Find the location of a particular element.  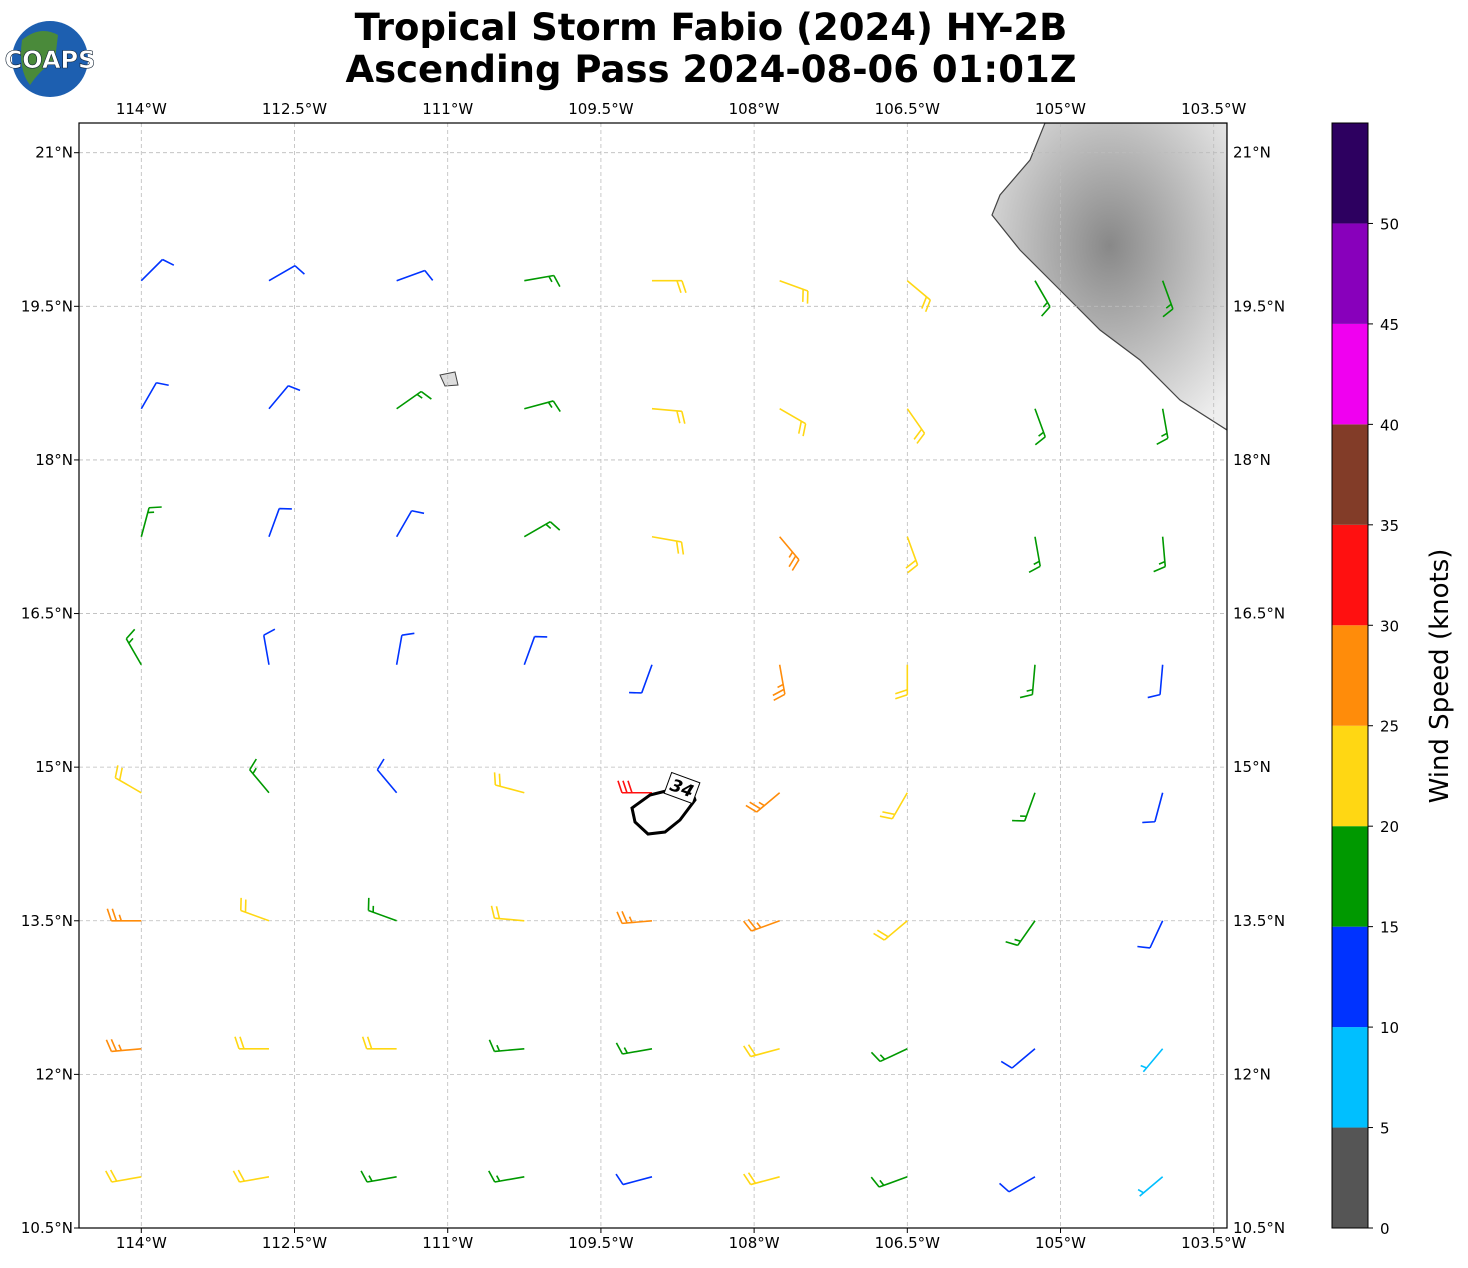

y-tick-label-right: 12°N is located at coordinates (1252, 1074).